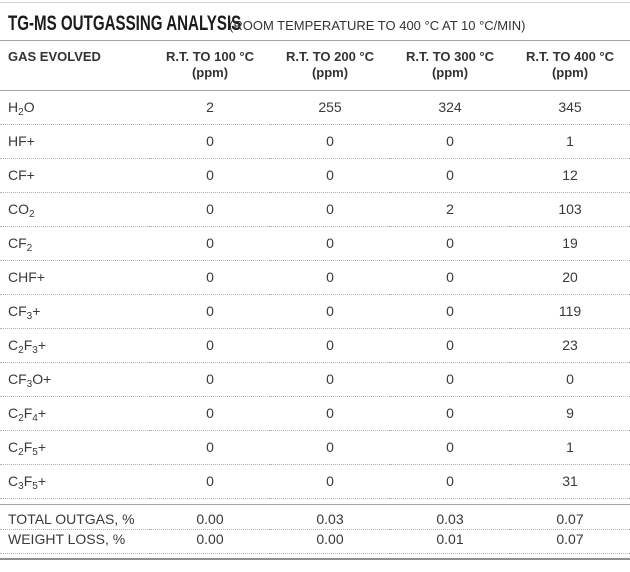 This screenshot has width=630, height=572. Describe the element at coordinates (570, 243) in the screenshot. I see `value-cell: 19` at that location.